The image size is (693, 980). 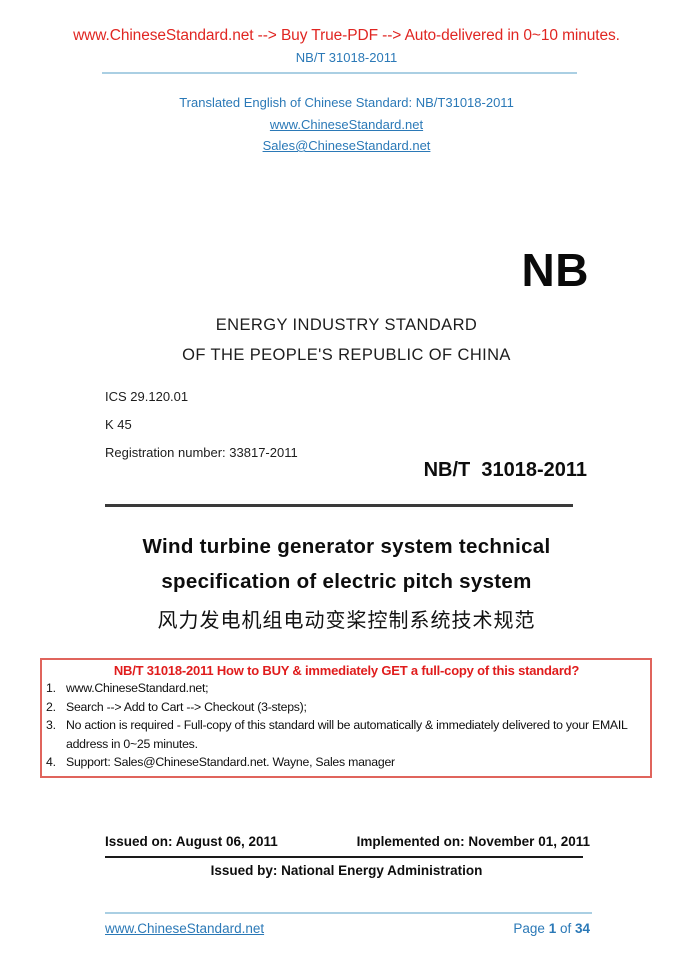 I want to click on title-divider, so click(x=339, y=505).